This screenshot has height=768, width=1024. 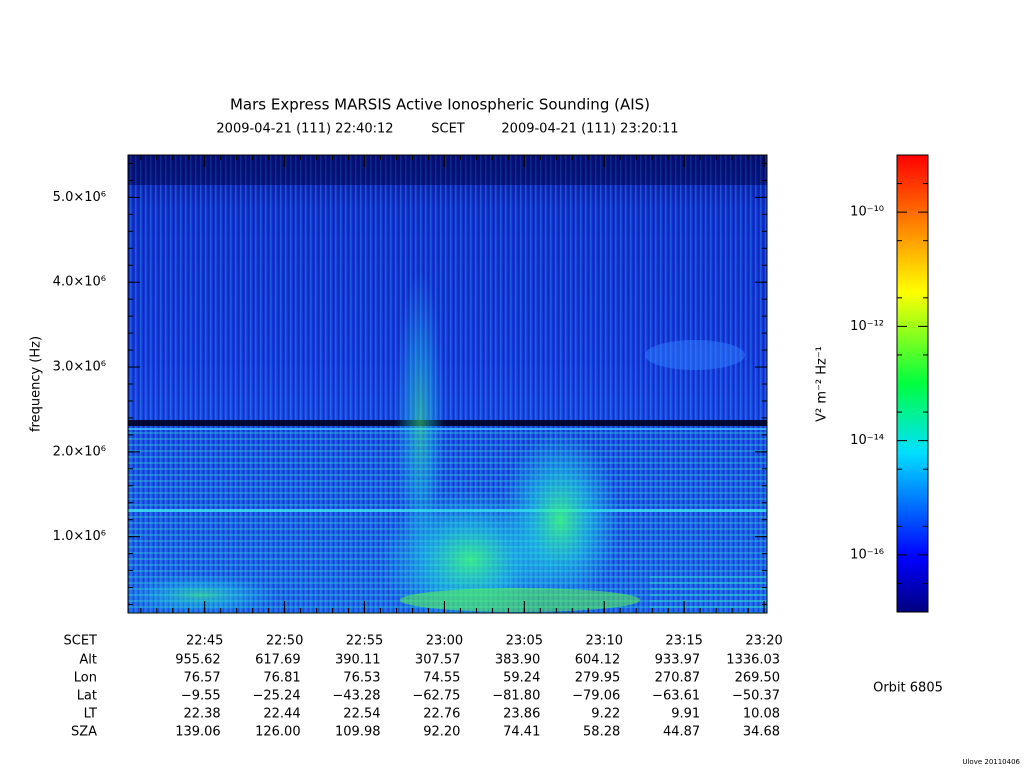 What do you see at coordinates (681, 732) in the screenshot?
I see `table-cell: 44.87` at bounding box center [681, 732].